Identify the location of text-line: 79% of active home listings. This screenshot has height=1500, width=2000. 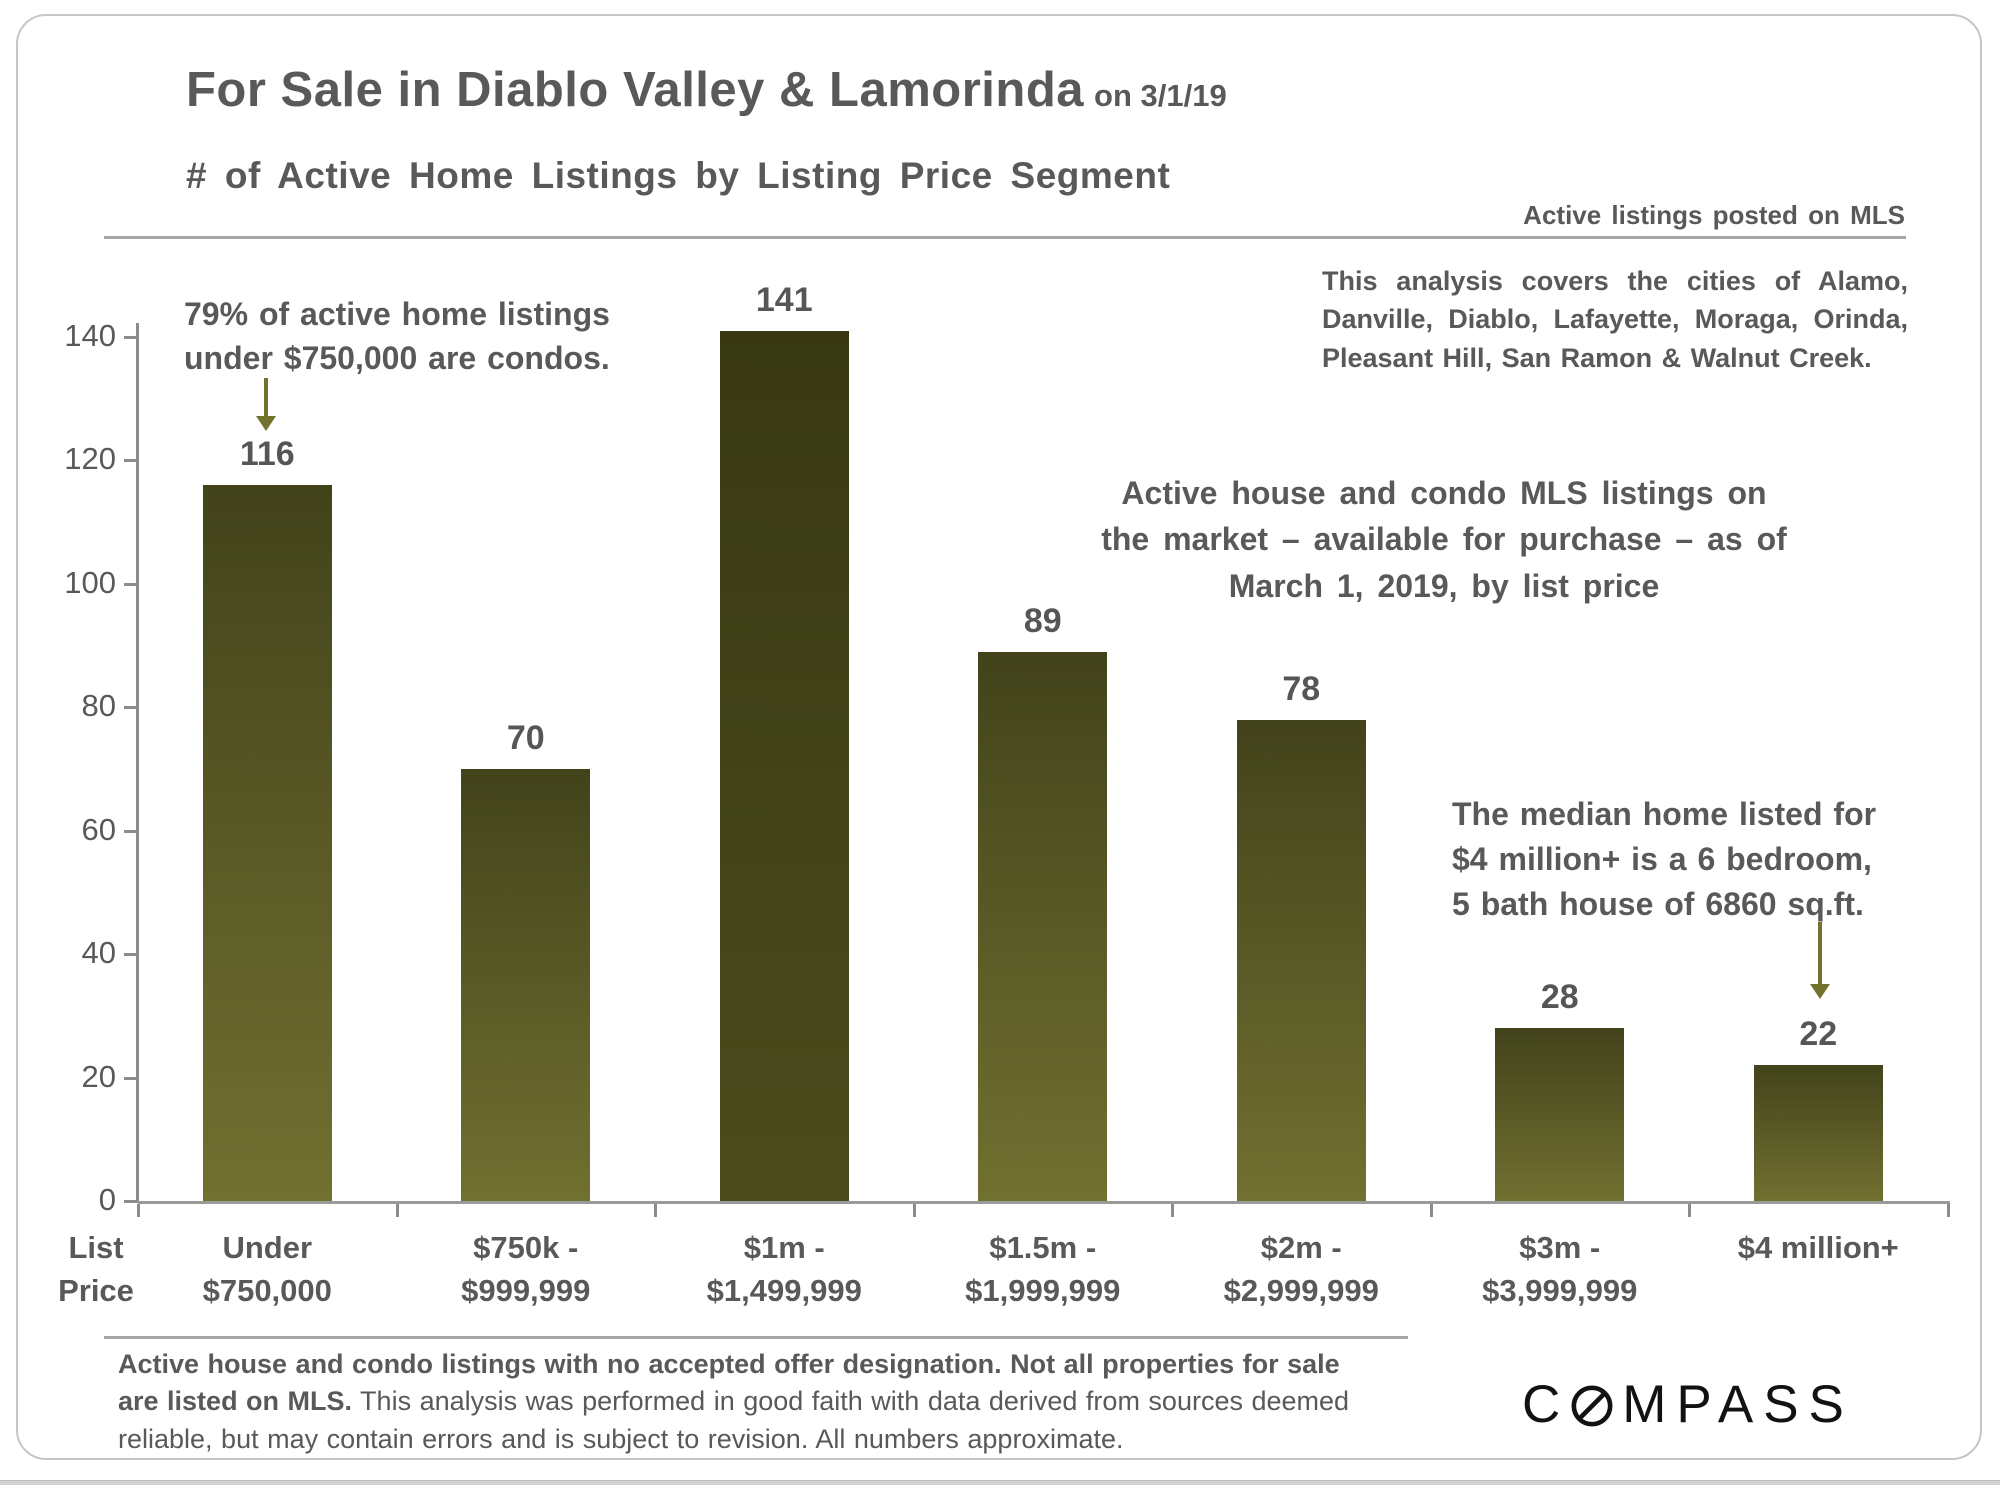
(397, 314).